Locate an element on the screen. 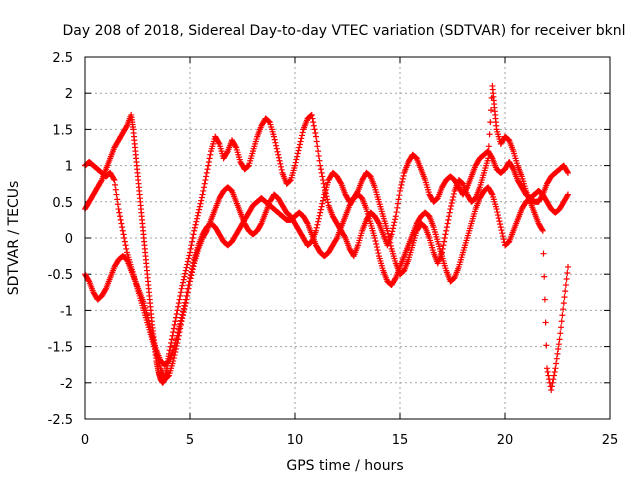 Image resolution: width=640 pixels, height=480 pixels. y-tick-label: -1 is located at coordinates (66, 311).